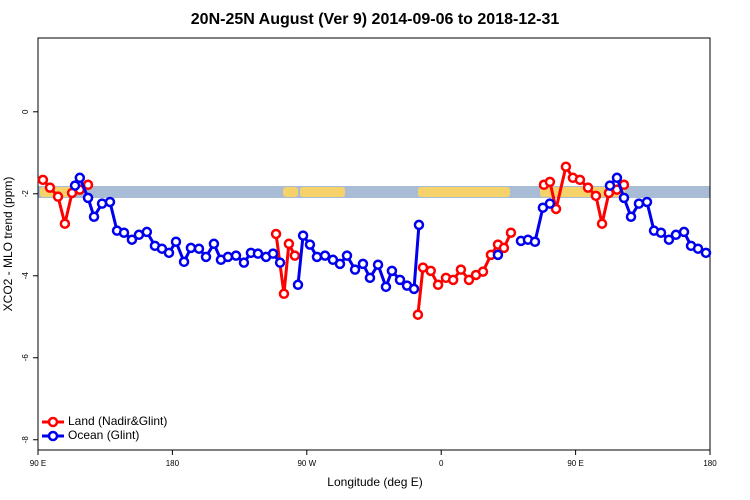 This screenshot has height=500, width=750. What do you see at coordinates (117, 421) in the screenshot?
I see `legend-label: Land (Nadir&Glint)` at bounding box center [117, 421].